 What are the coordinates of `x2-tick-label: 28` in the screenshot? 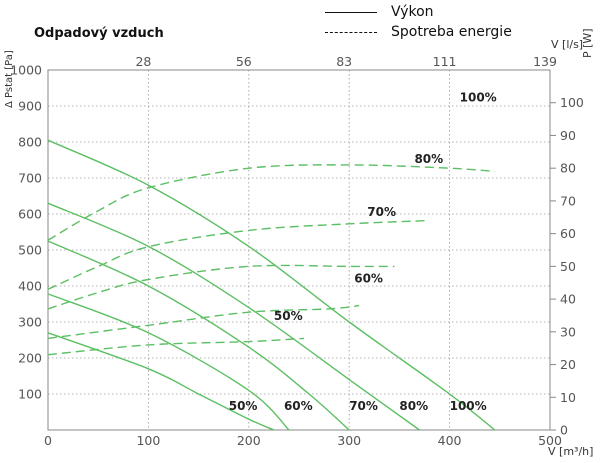 It's located at (143, 61).